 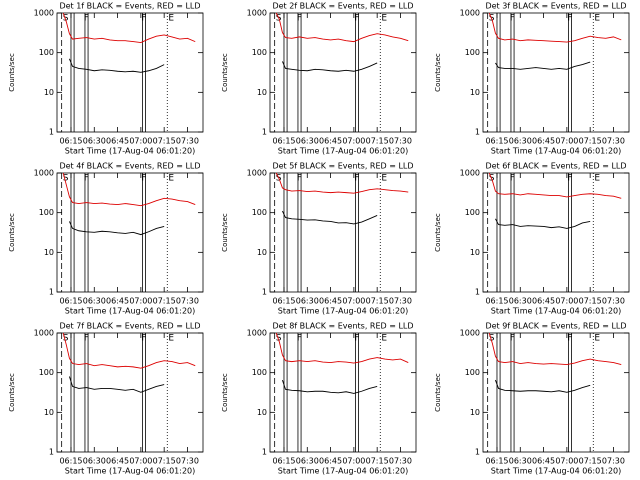 I want to click on chart-title: Det 6f BLACK = Events, RED = LLD, so click(x=555, y=166).